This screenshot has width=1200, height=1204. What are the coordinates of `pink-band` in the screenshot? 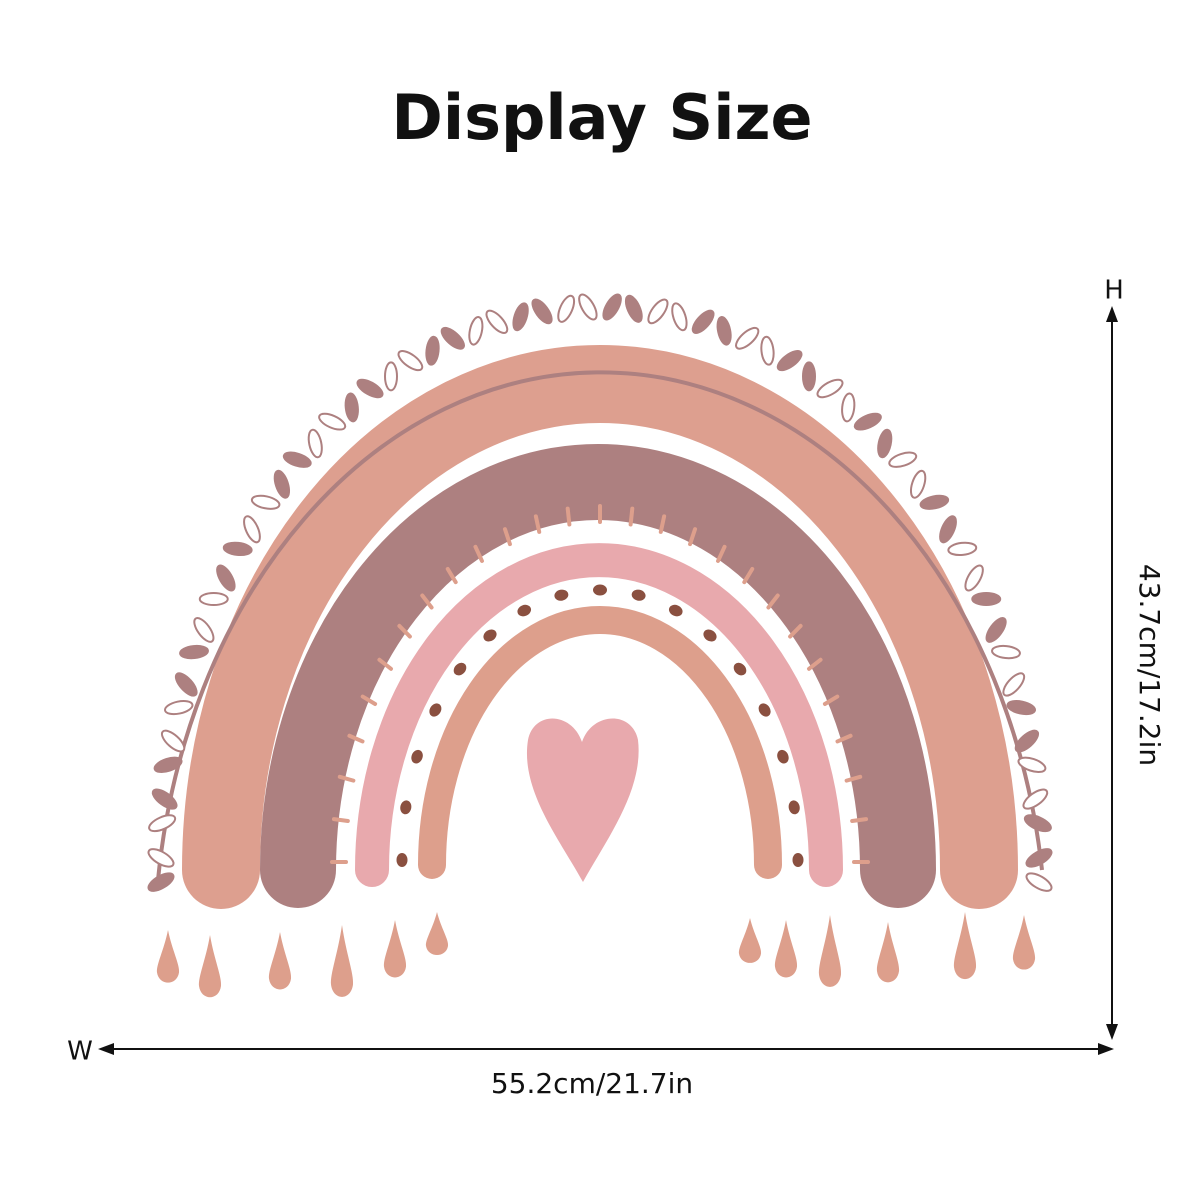 It's located at (599, 715).